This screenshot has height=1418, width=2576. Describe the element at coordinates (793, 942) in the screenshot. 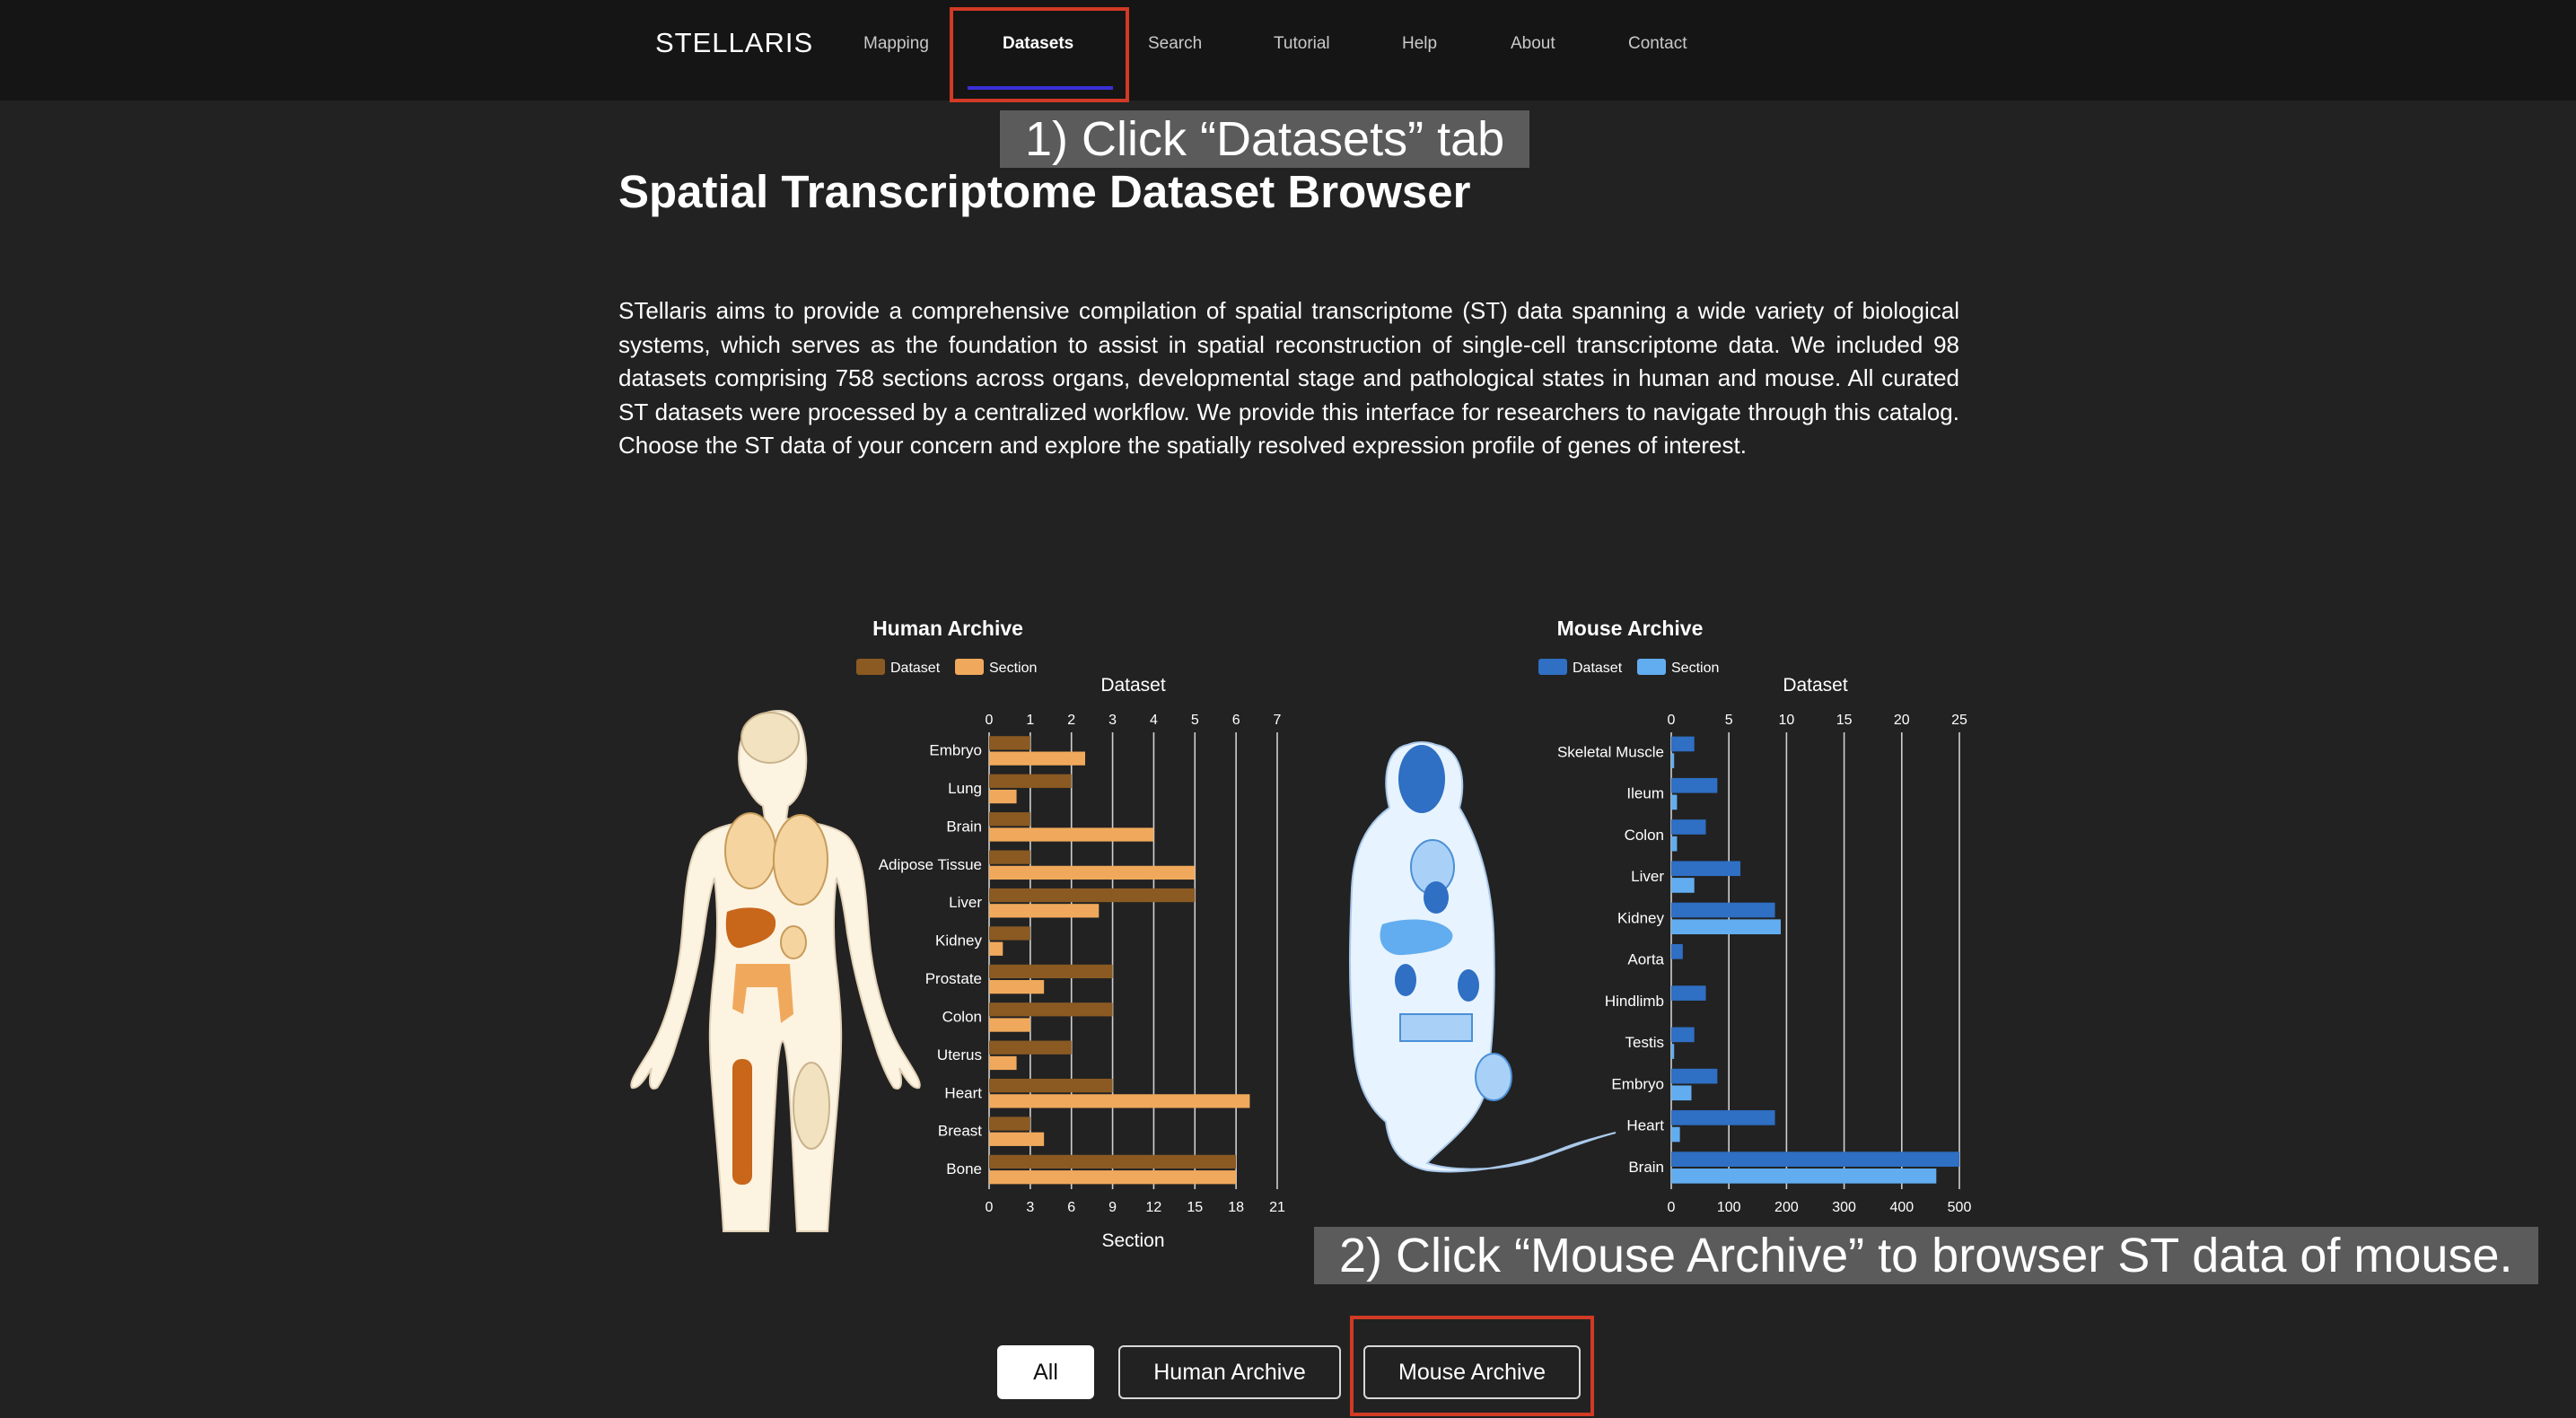

I see `kidney-organ` at that location.